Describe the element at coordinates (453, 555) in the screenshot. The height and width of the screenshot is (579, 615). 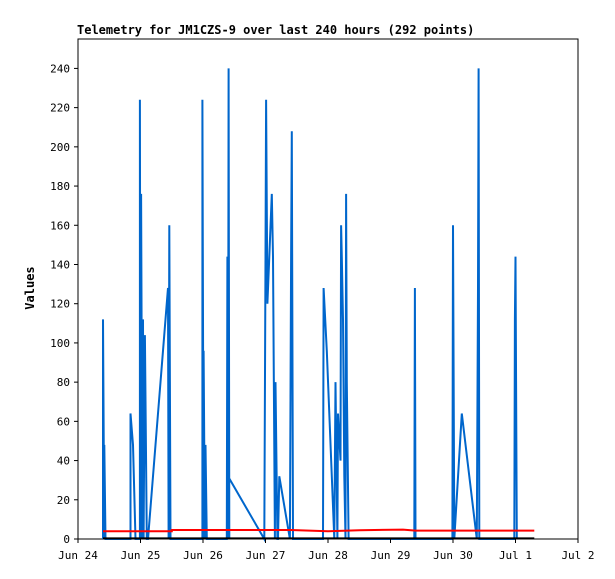
I see `x-tick-label-6: Jun 30` at that location.